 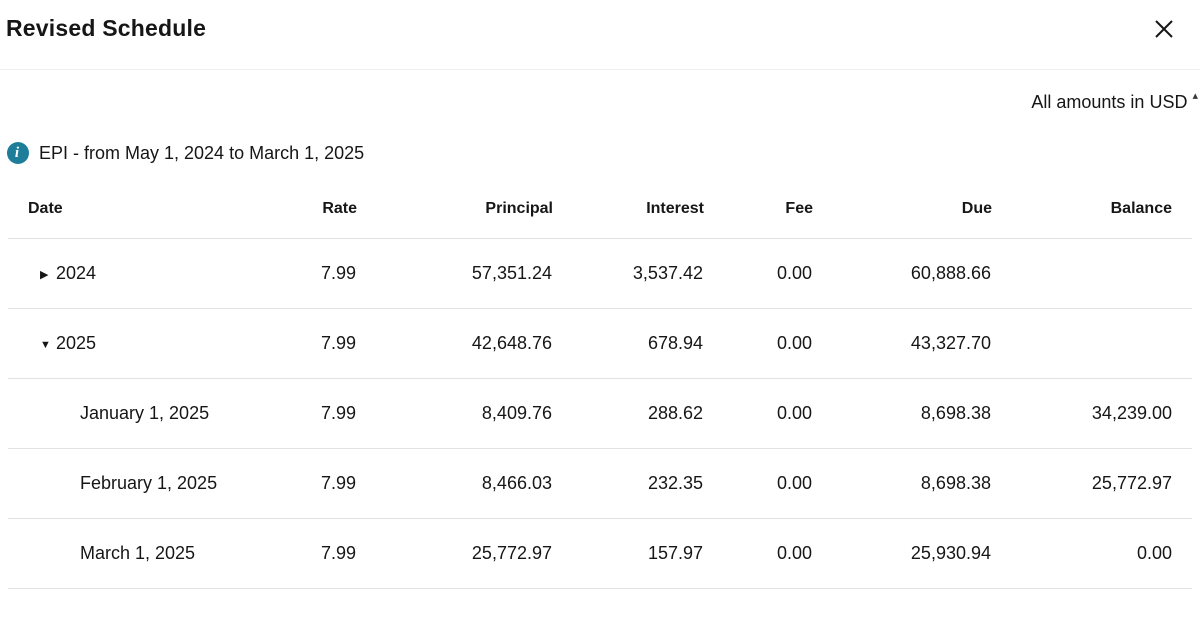 What do you see at coordinates (628, 343) in the screenshot?
I see `interest-cell: 678.94` at bounding box center [628, 343].